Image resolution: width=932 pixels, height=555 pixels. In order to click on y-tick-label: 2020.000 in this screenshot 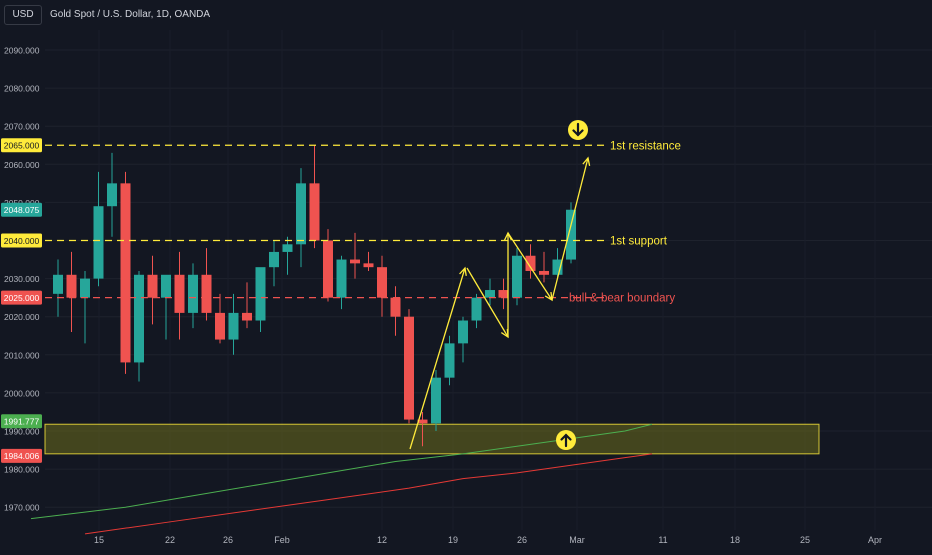, I will do `click(22, 317)`.